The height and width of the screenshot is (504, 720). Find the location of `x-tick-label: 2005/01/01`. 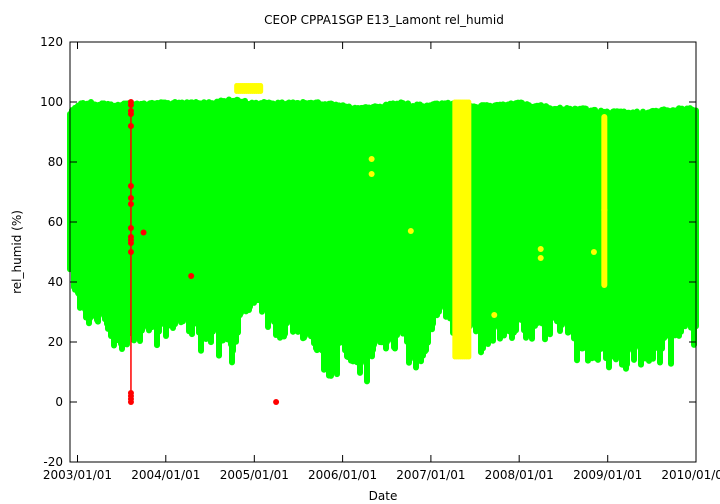

x-tick-label: 2005/01/01 is located at coordinates (254, 475).